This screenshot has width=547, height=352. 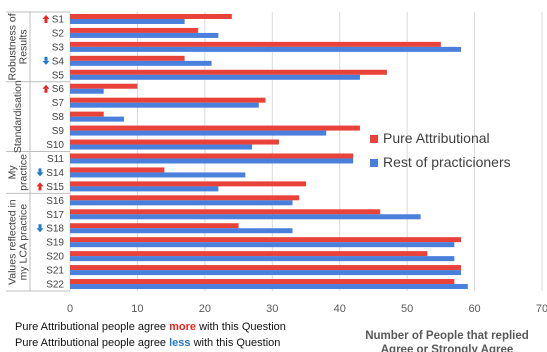 What do you see at coordinates (144, 35) in the screenshot?
I see `bar-rest-of-practitioners-s2` at bounding box center [144, 35].